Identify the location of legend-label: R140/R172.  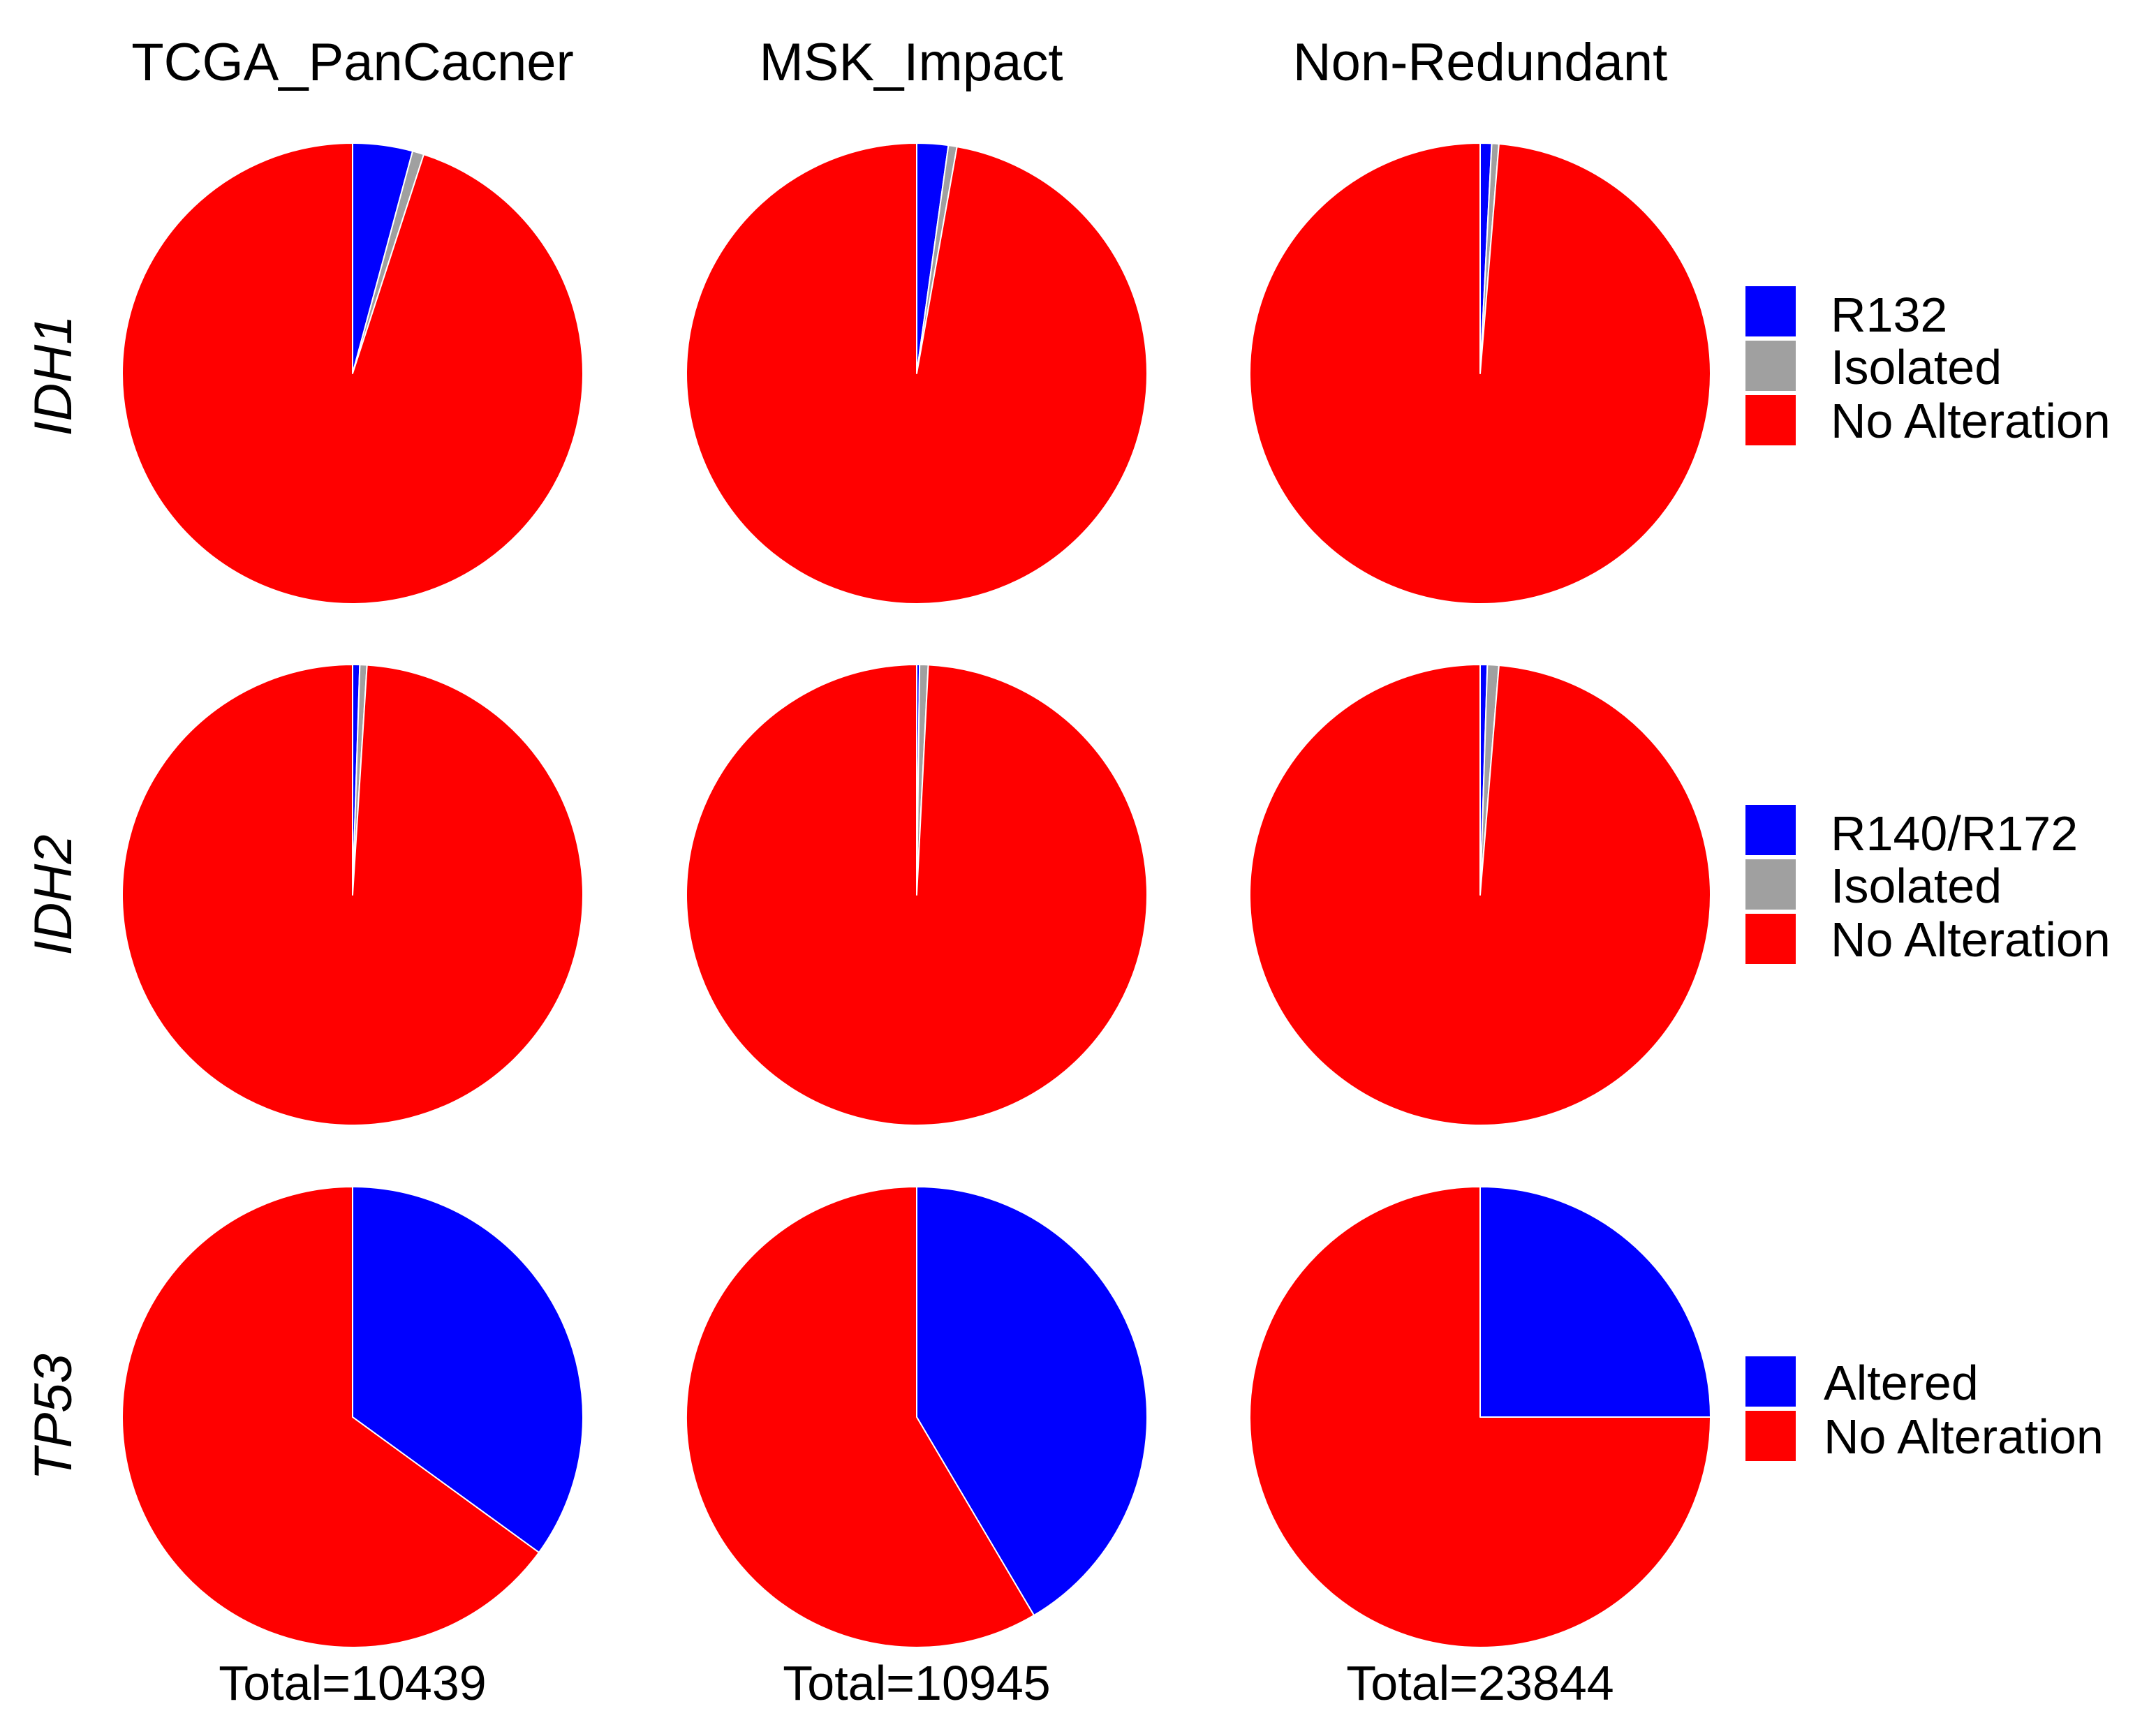
(1955, 833).